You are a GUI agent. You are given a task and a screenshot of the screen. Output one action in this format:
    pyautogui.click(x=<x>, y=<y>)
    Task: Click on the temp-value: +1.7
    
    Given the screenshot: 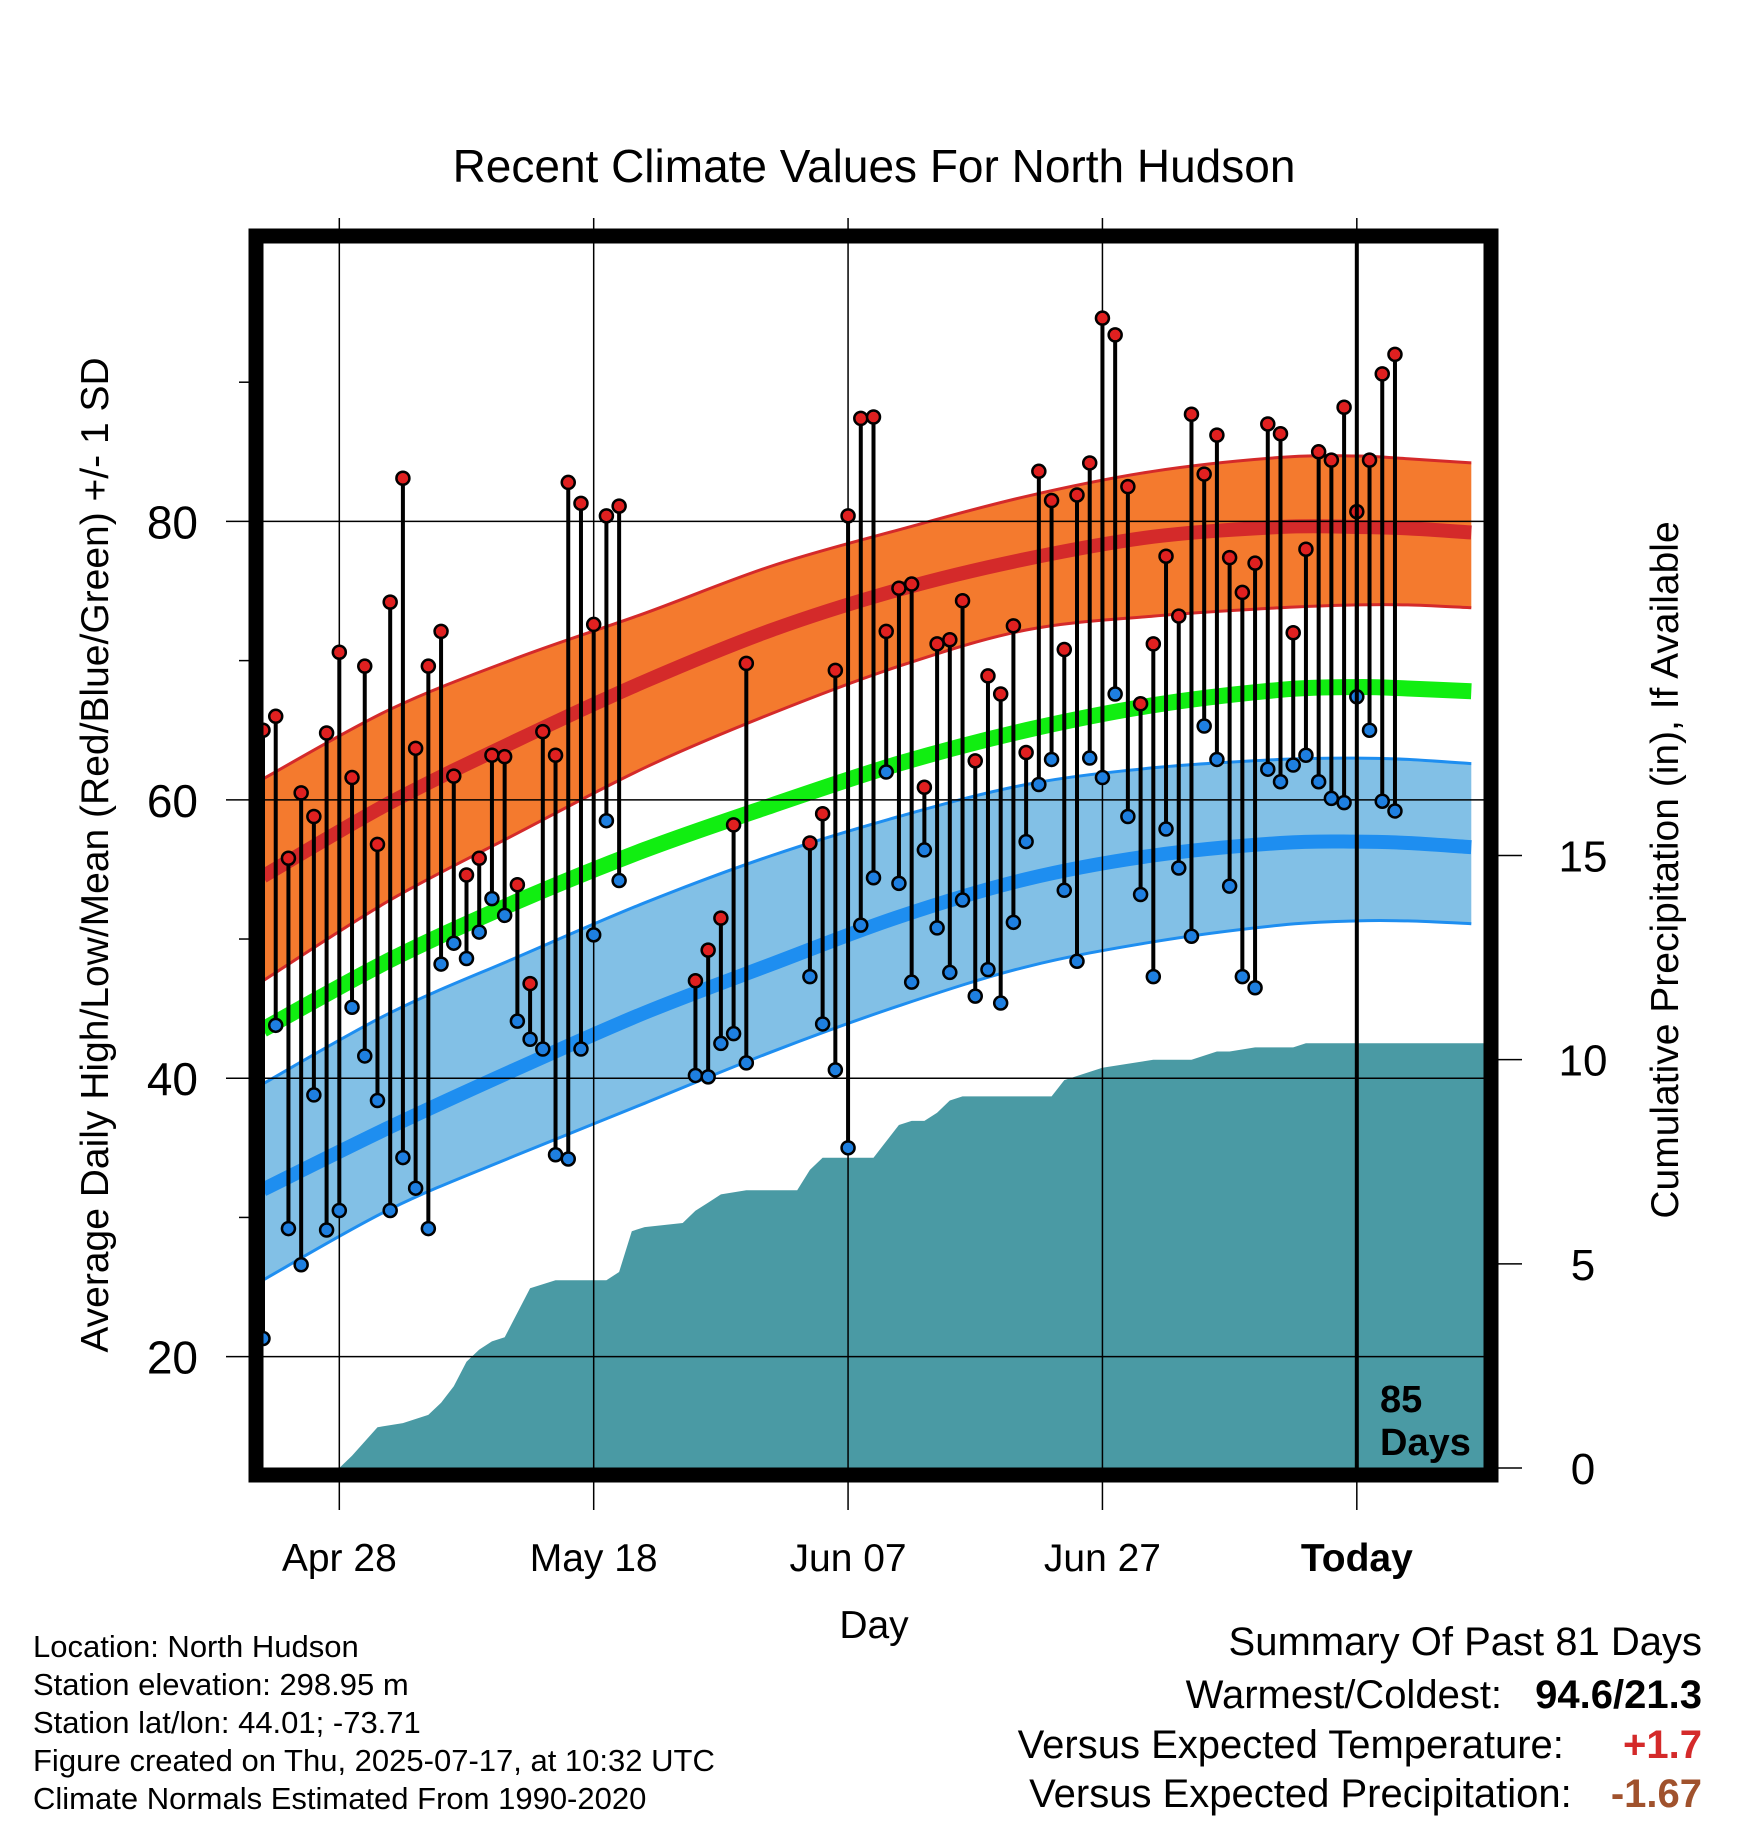 What is the action you would take?
    pyautogui.click(x=1662, y=1745)
    